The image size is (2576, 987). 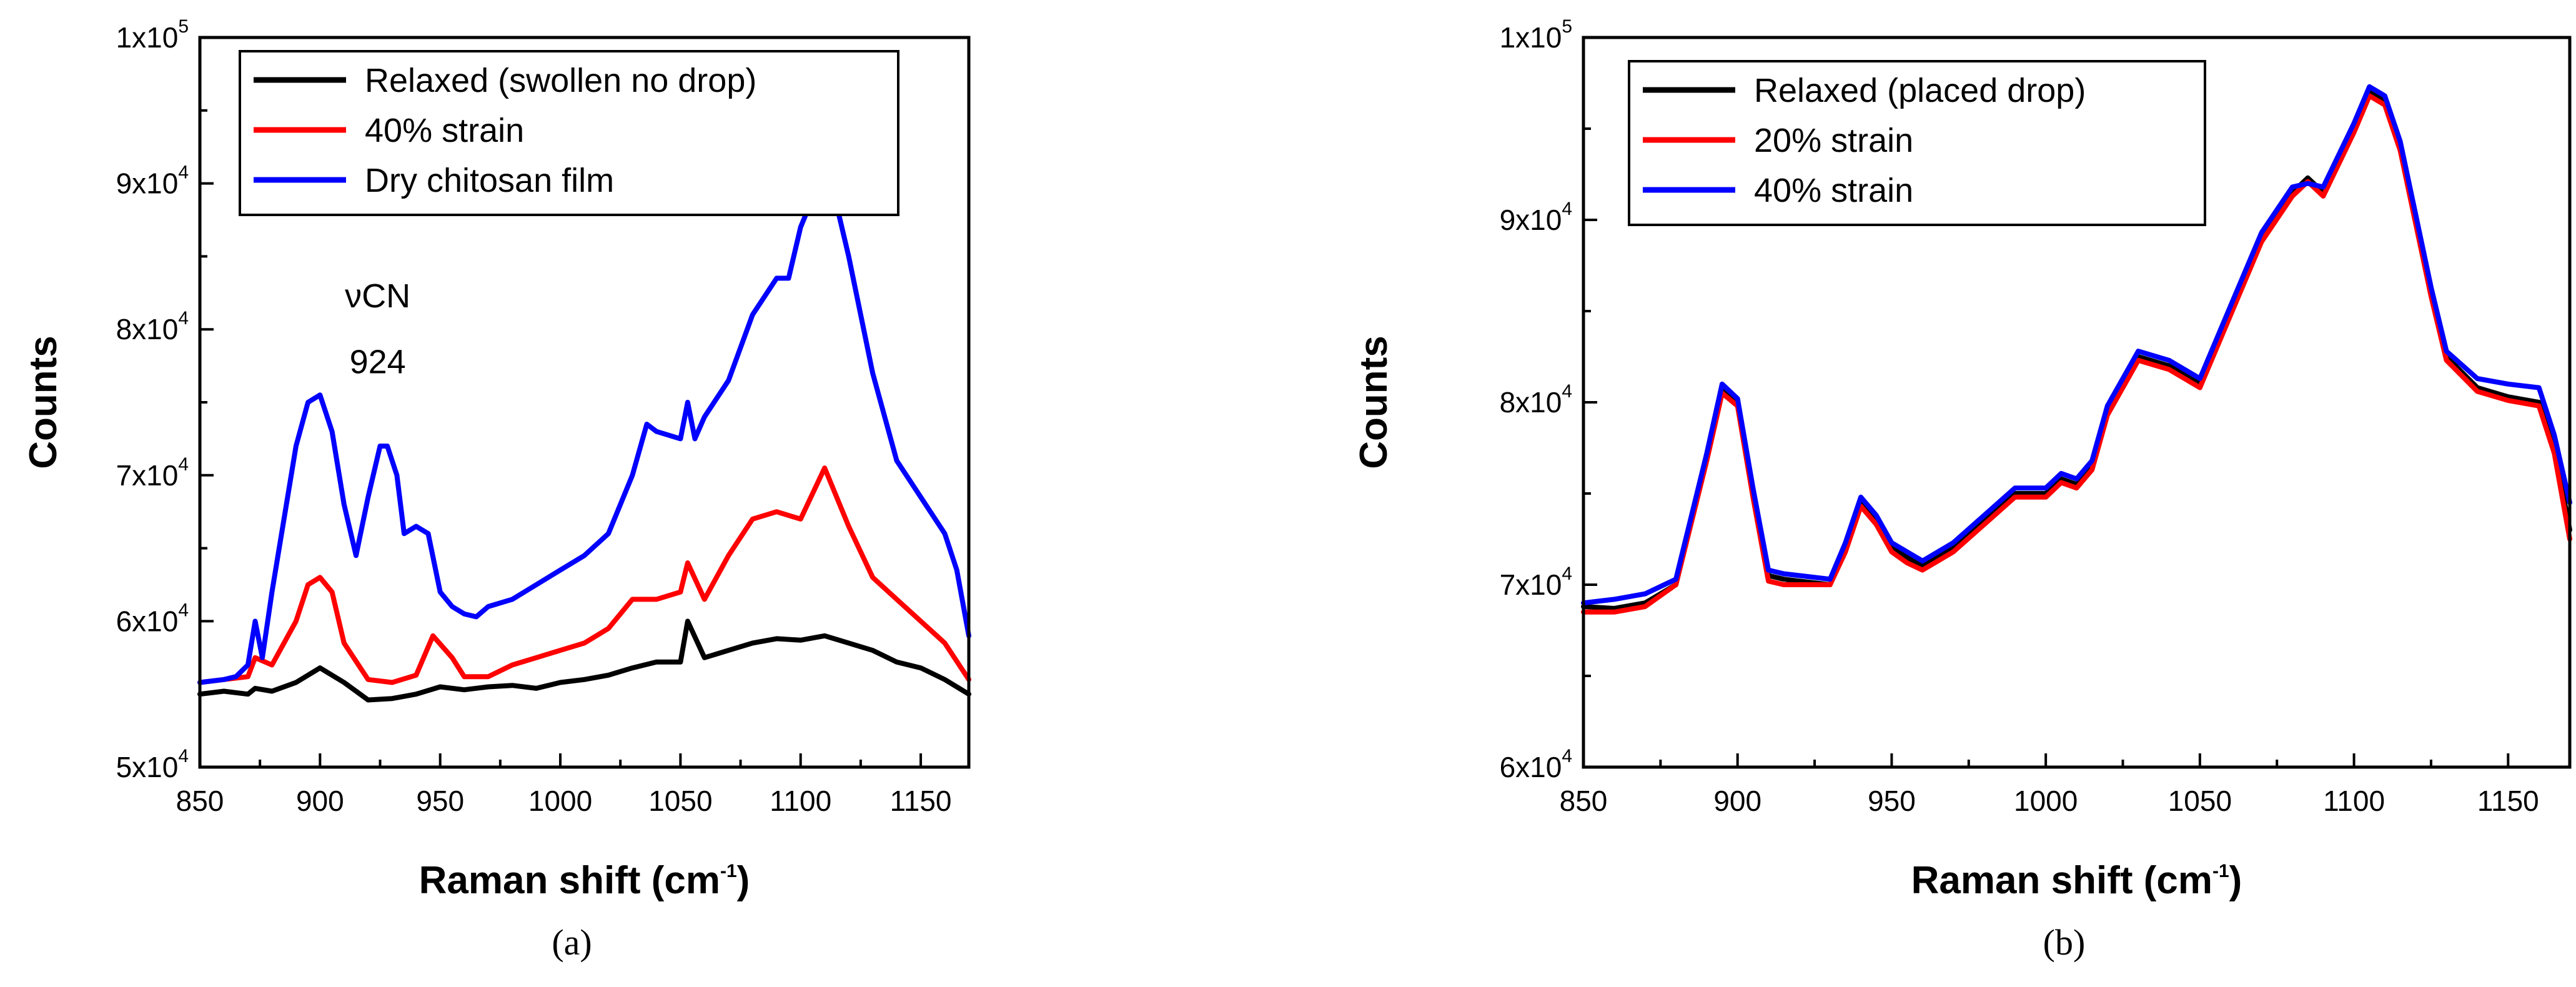 I want to click on chart-a-legend-box, so click(x=569, y=133).